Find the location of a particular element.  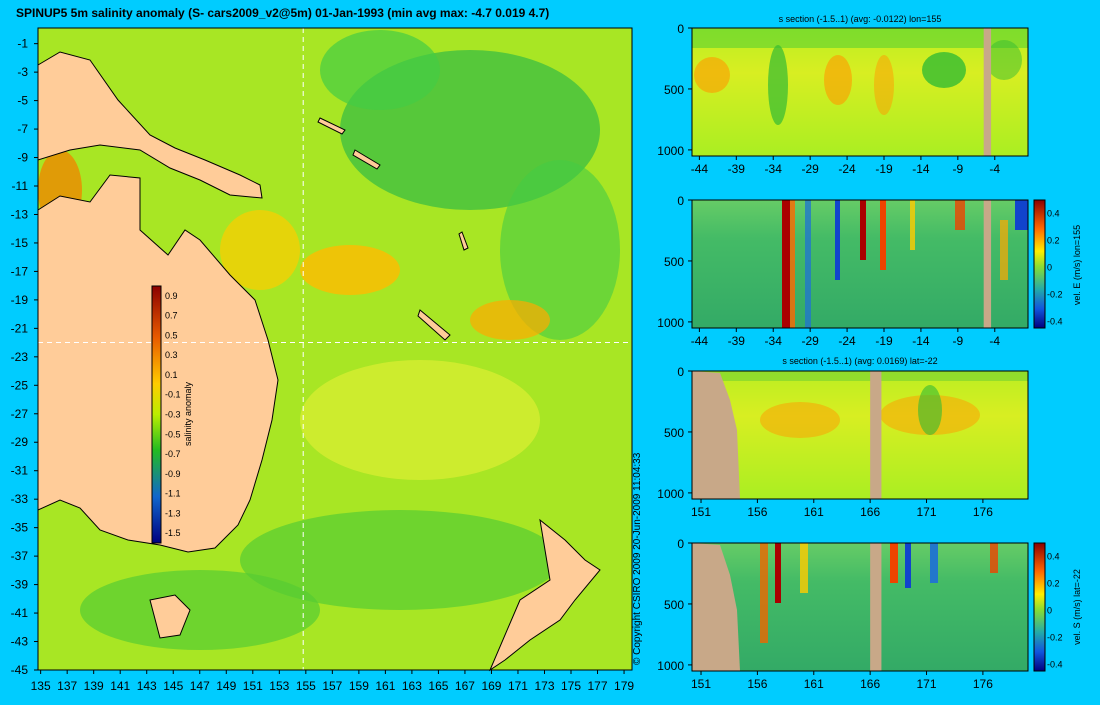

map-x-tick-label: 163 is located at coordinates (412, 686).